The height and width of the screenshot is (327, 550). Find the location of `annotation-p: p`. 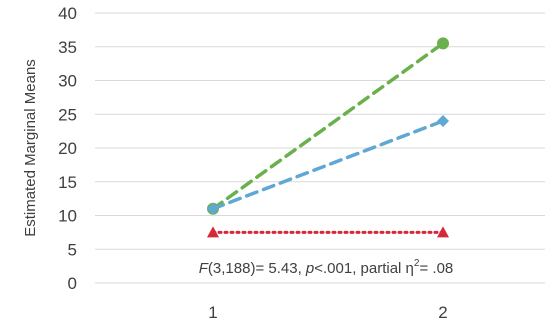

annotation-p: p is located at coordinates (309, 268).